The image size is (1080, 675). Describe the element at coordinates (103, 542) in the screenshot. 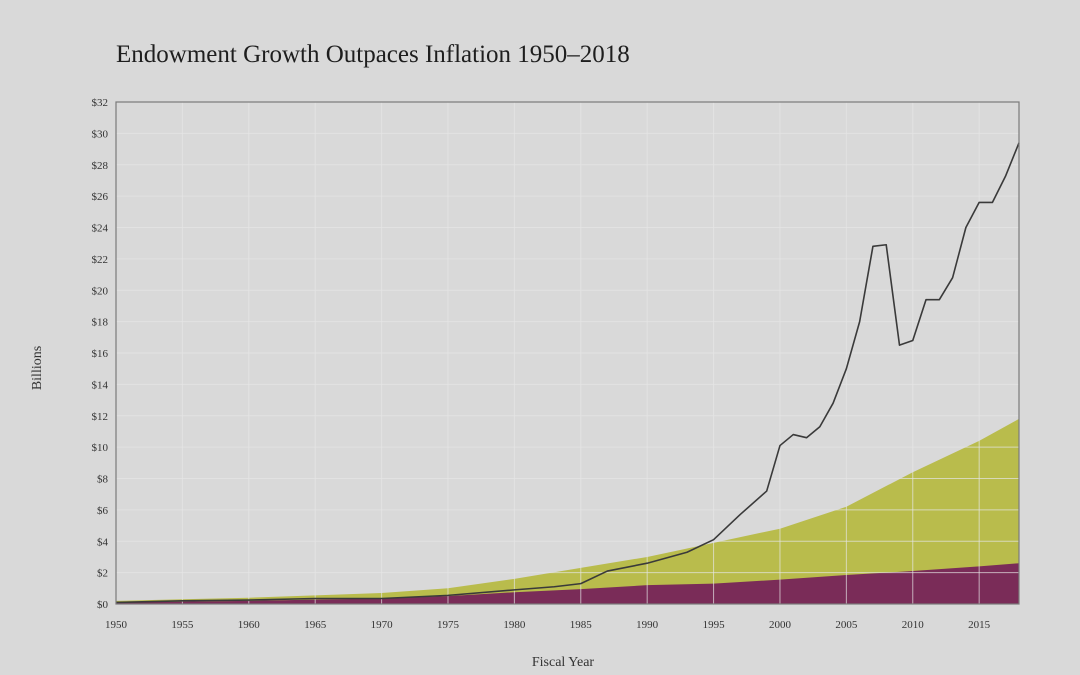

I see `y-tick-label: $4` at that location.